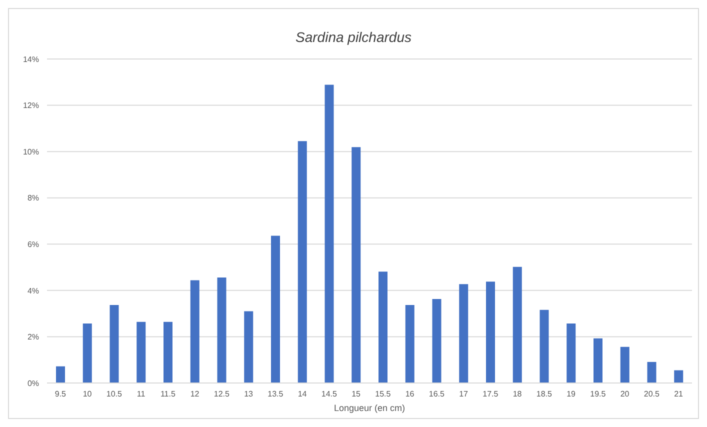 The height and width of the screenshot is (427, 707). Describe the element at coordinates (114, 394) in the screenshot. I see `x-tick-label: 10.5` at that location.